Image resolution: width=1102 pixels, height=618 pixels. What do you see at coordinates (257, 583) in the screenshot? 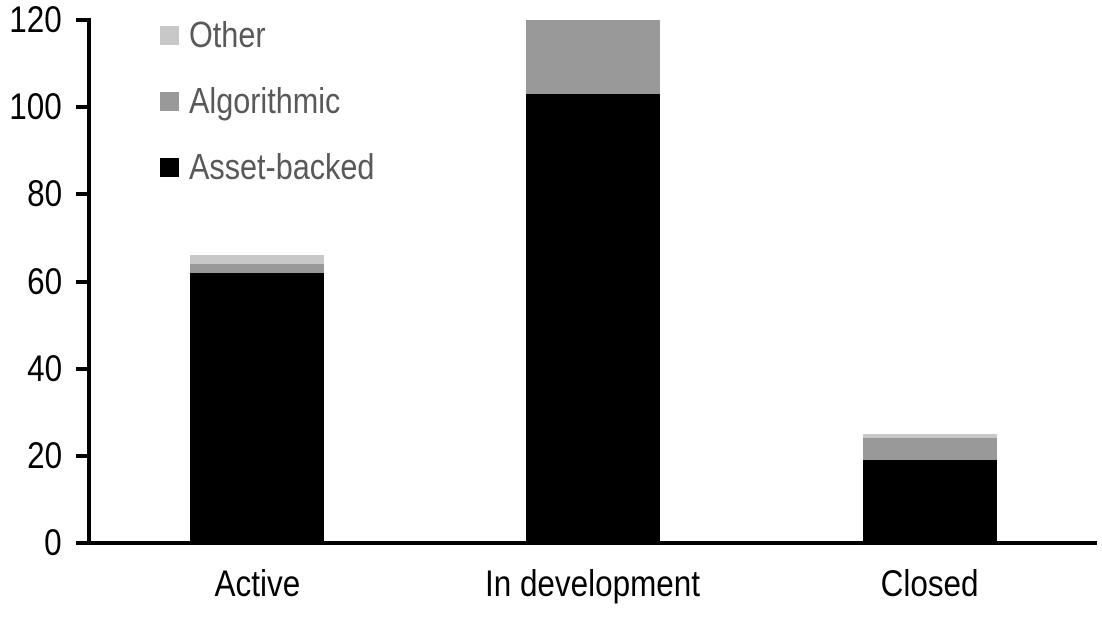
I see `x-axis-label: Active` at bounding box center [257, 583].